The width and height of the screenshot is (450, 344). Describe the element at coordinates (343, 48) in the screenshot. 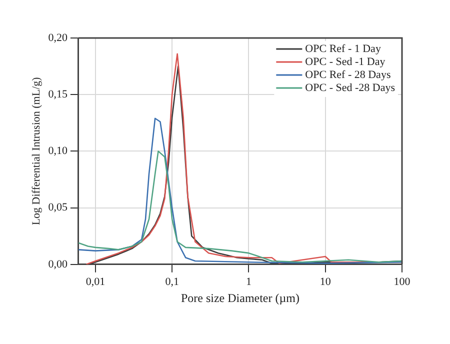

I see `legend-label: OPC Ref - 1 Day` at that location.